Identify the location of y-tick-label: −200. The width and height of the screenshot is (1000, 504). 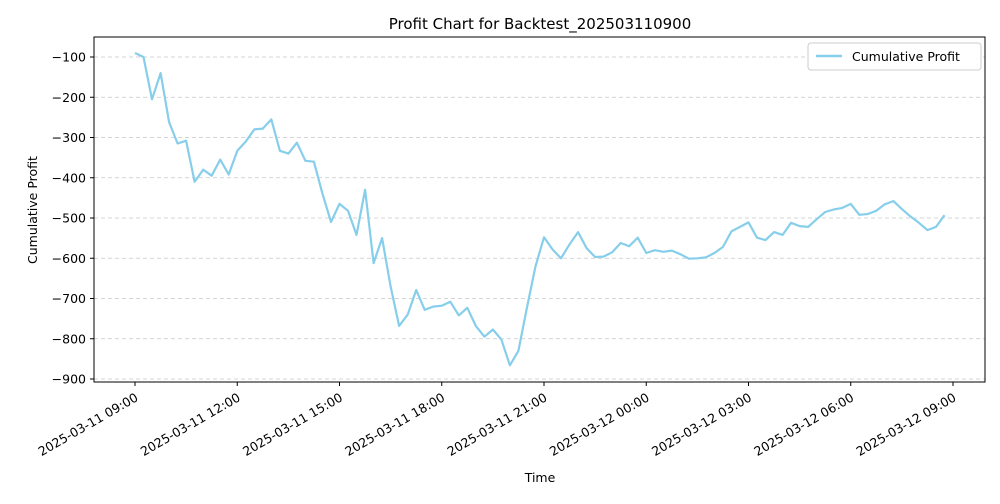
(69, 97).